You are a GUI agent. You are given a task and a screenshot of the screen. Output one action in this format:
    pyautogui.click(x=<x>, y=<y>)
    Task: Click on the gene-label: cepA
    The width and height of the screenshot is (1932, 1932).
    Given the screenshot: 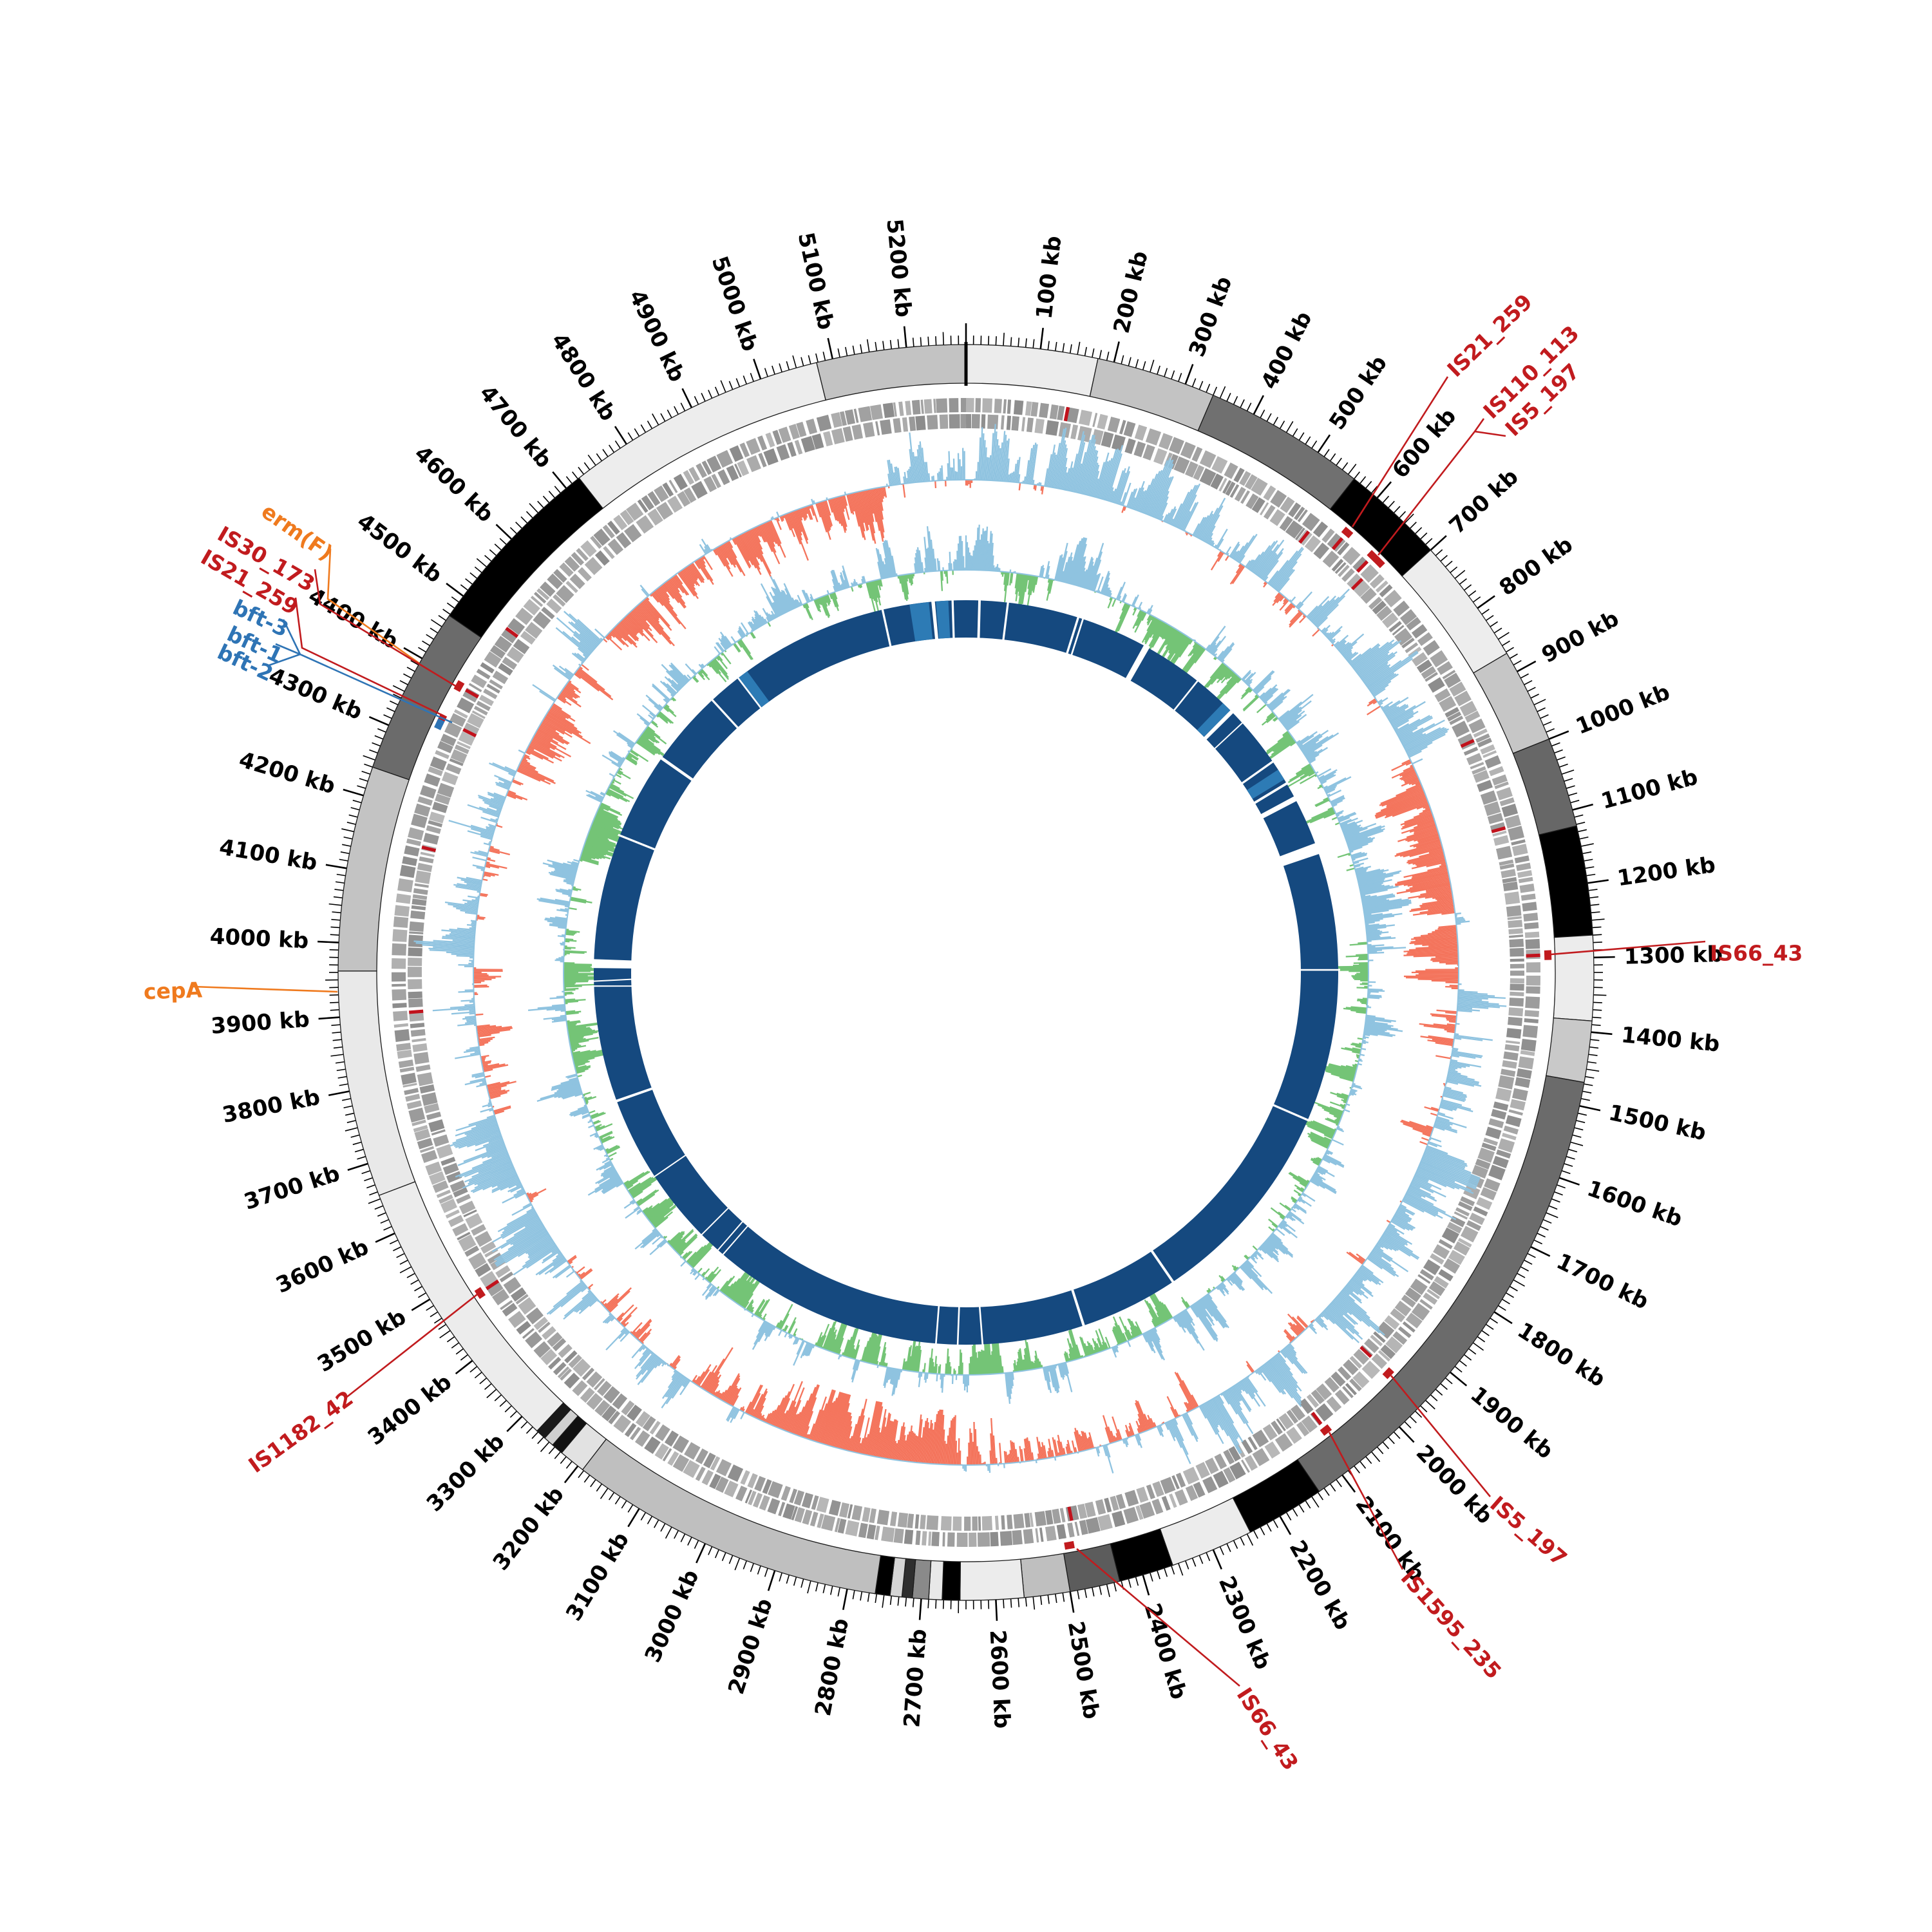 What is the action you would take?
    pyautogui.click(x=173, y=990)
    